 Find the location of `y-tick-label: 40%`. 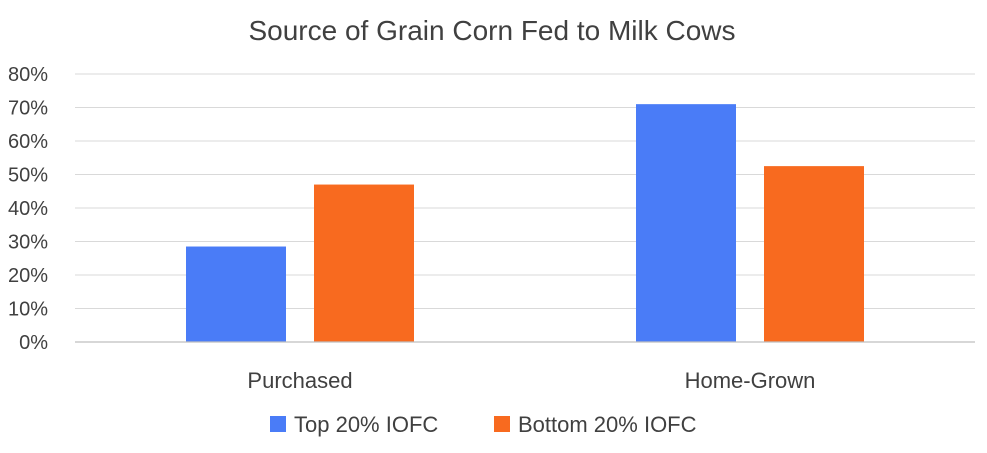

y-tick-label: 40% is located at coordinates (28, 209).